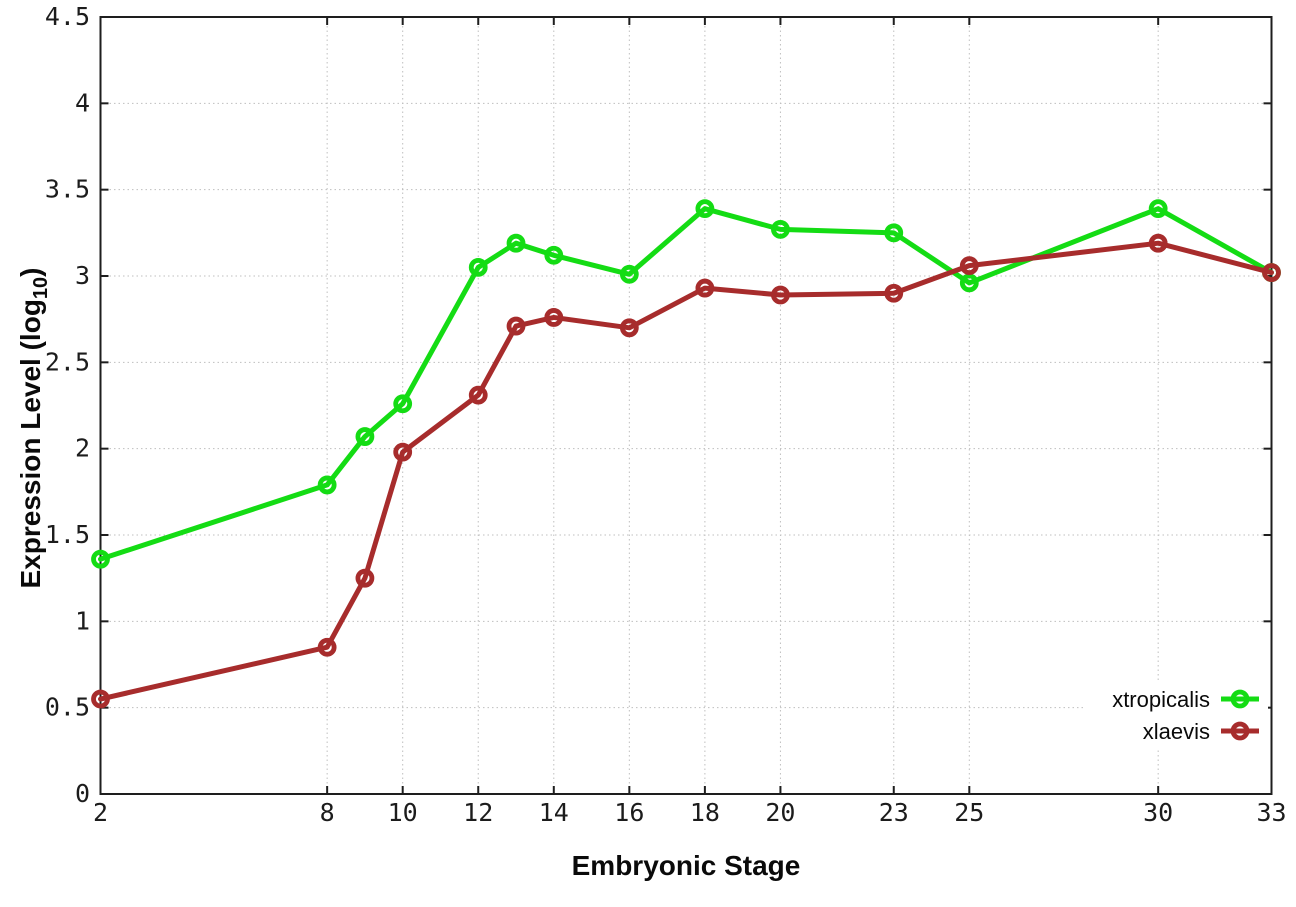 The height and width of the screenshot is (907, 1296). What do you see at coordinates (705, 812) in the screenshot?
I see `x-tick-label: 18` at bounding box center [705, 812].